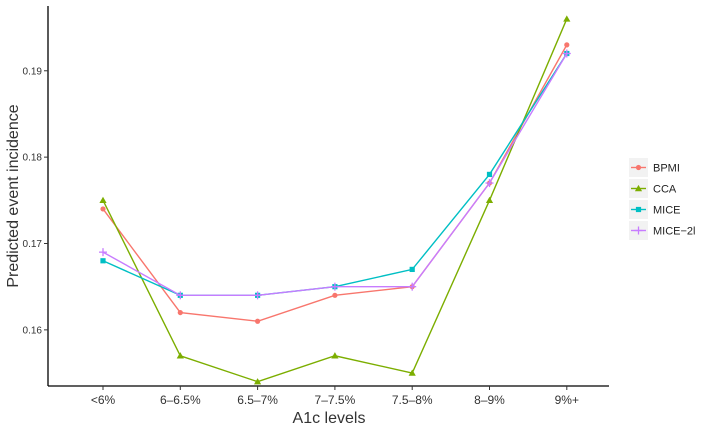 The width and height of the screenshot is (706, 429). What do you see at coordinates (33, 244) in the screenshot?
I see `y-tick-label: 0.17` at bounding box center [33, 244].